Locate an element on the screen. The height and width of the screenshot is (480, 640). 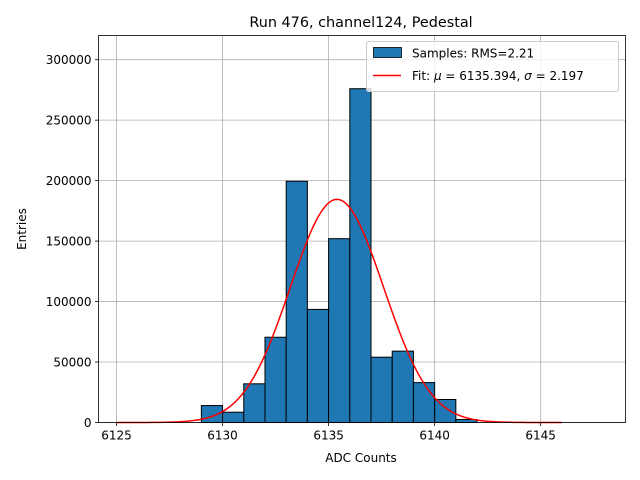
x-axis-label: ADC Counts is located at coordinates (361, 458).